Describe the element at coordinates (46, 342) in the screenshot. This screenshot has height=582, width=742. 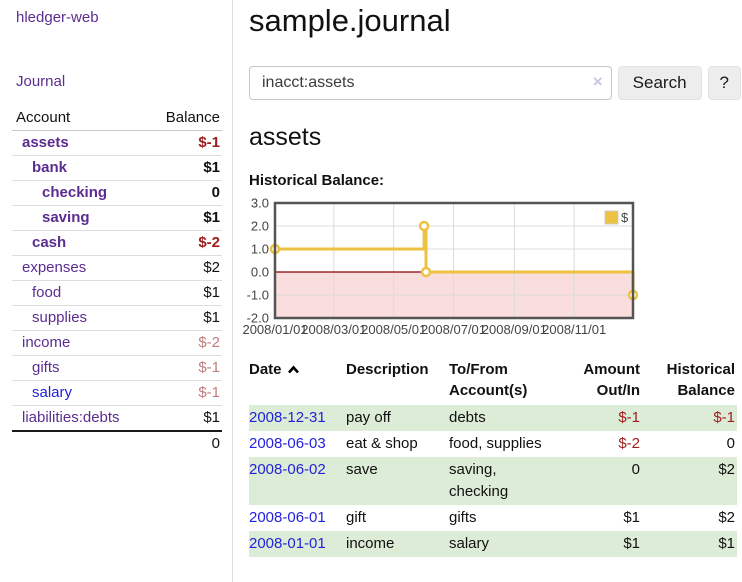
I see `account-link-income: income` at that location.